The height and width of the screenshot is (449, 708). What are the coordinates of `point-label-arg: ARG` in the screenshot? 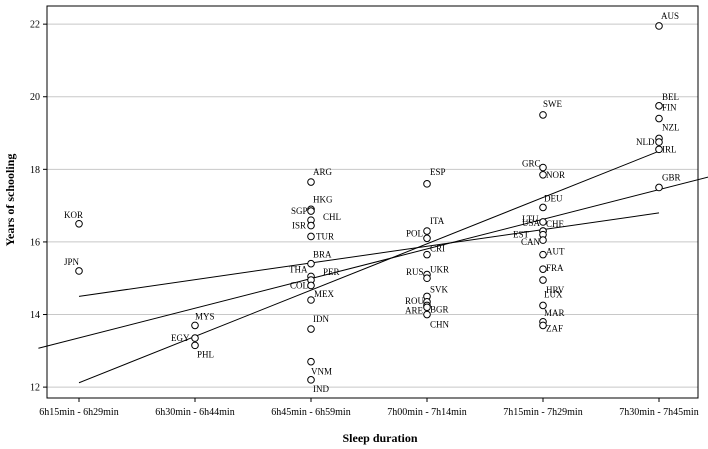 It's located at (323, 172).